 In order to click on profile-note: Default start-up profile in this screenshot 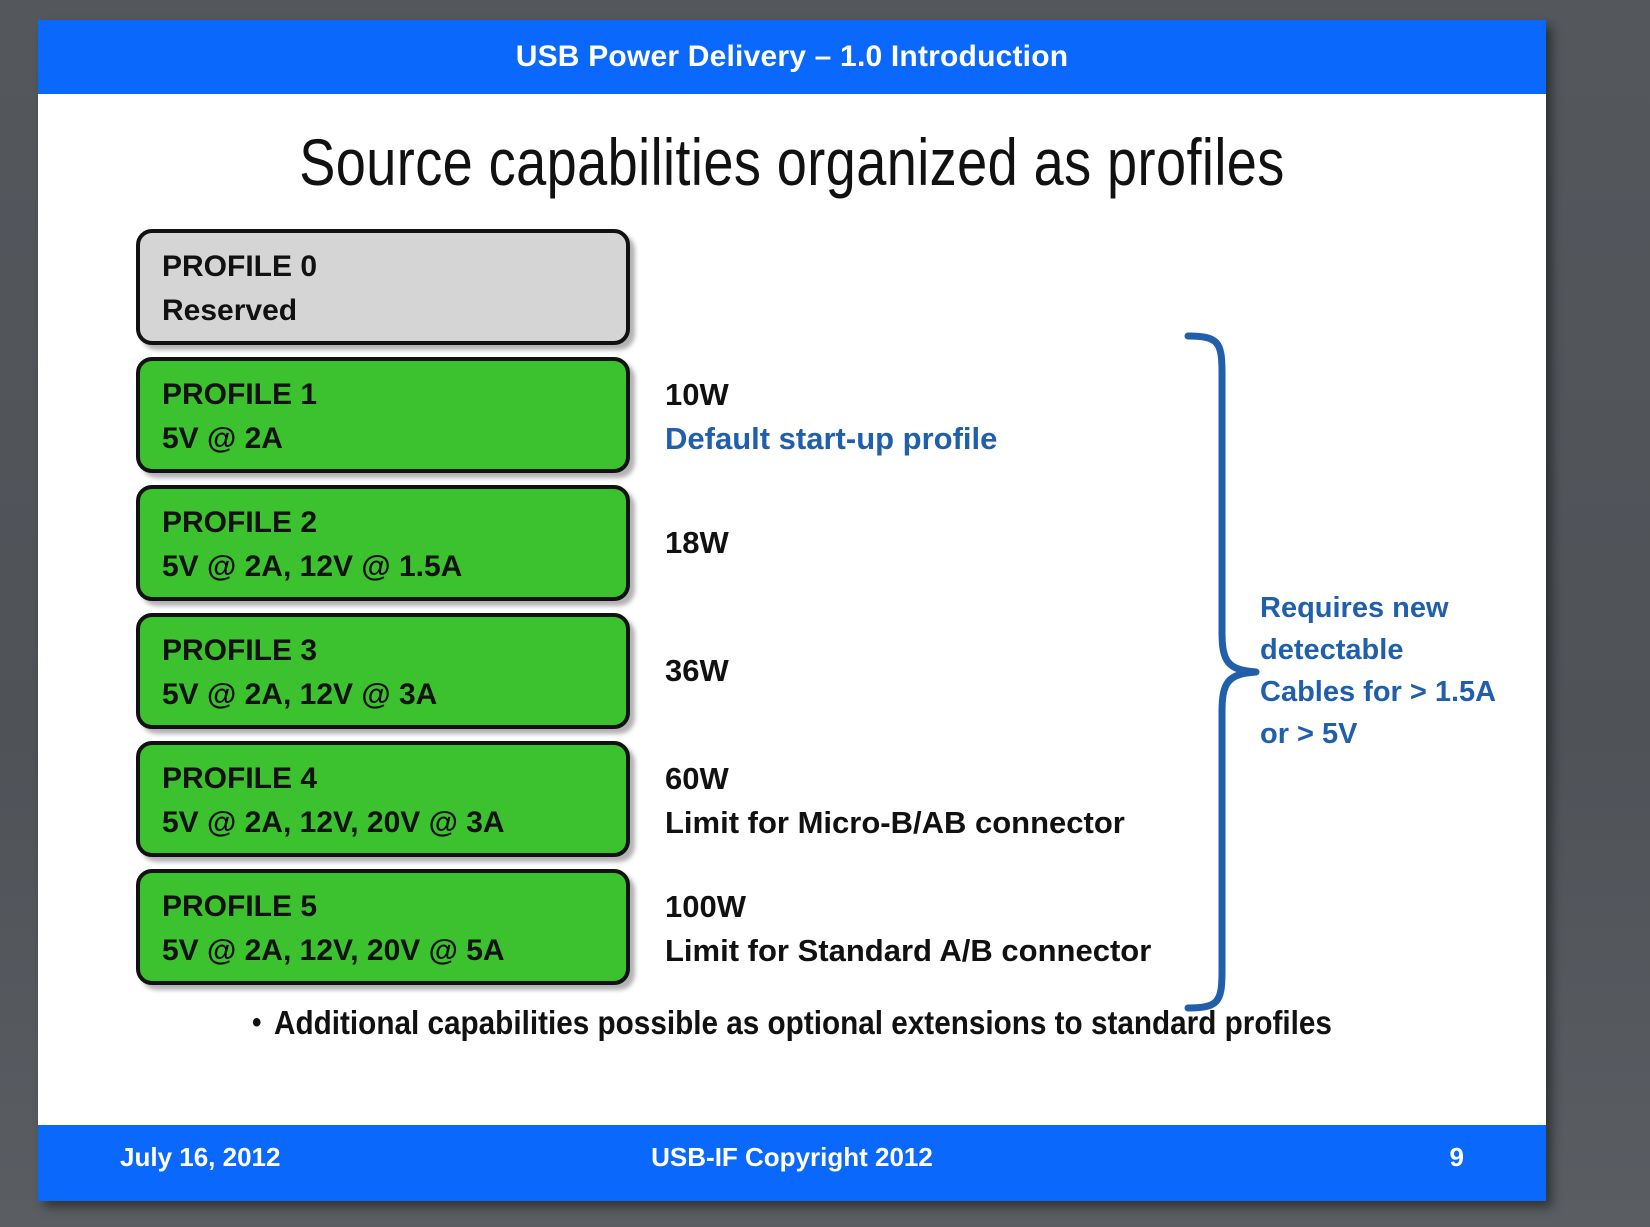, I will do `click(831, 439)`.